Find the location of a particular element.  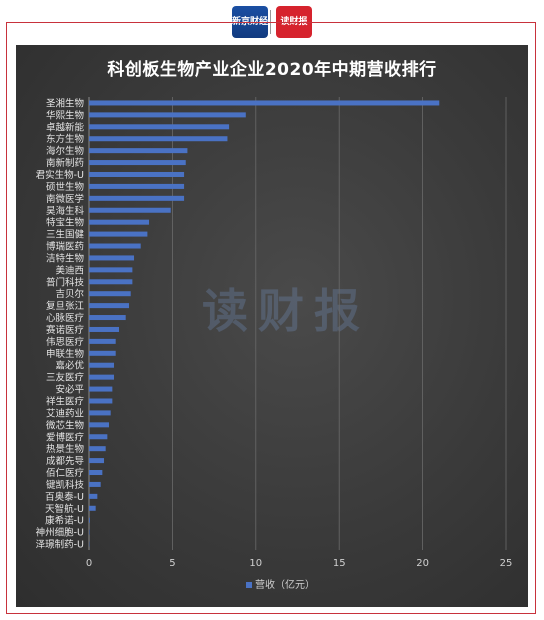

category-label: 康希诺-U is located at coordinates (64, 521).